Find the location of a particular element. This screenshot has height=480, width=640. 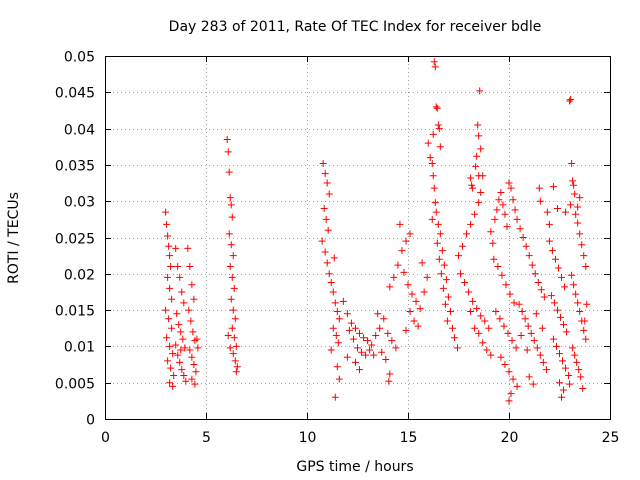

y-tick-label: 0.035 is located at coordinates (75, 167).